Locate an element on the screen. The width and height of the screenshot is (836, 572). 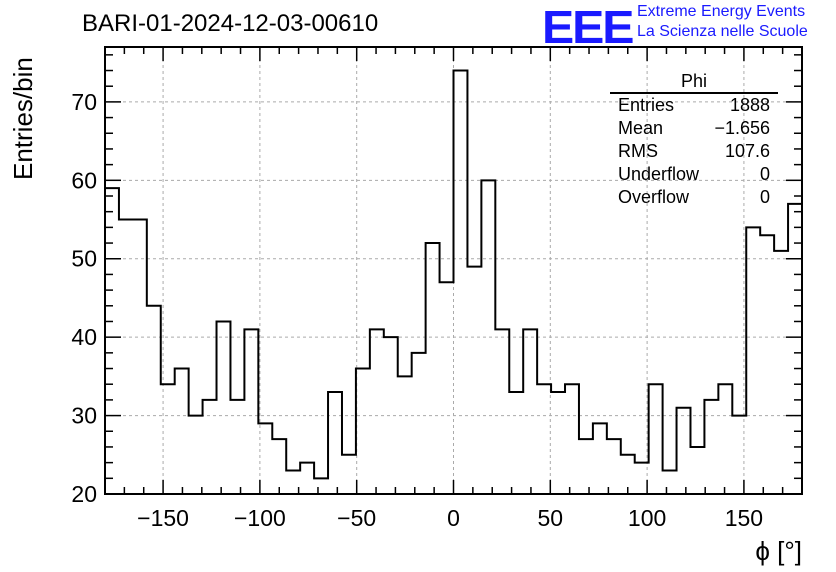
stats-row-overflow: Overflow 0 is located at coordinates (694, 197).